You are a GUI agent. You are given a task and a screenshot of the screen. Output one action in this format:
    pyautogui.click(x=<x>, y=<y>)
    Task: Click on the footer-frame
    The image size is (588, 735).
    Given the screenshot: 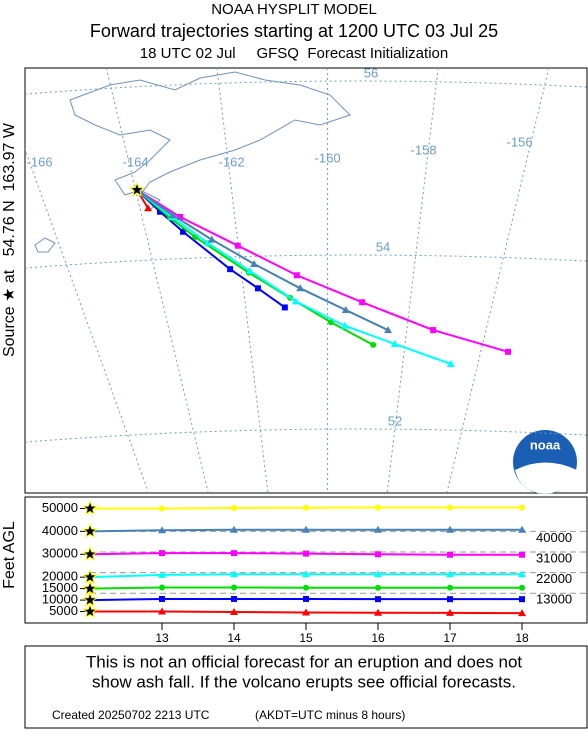 What is the action you would take?
    pyautogui.click(x=306, y=687)
    